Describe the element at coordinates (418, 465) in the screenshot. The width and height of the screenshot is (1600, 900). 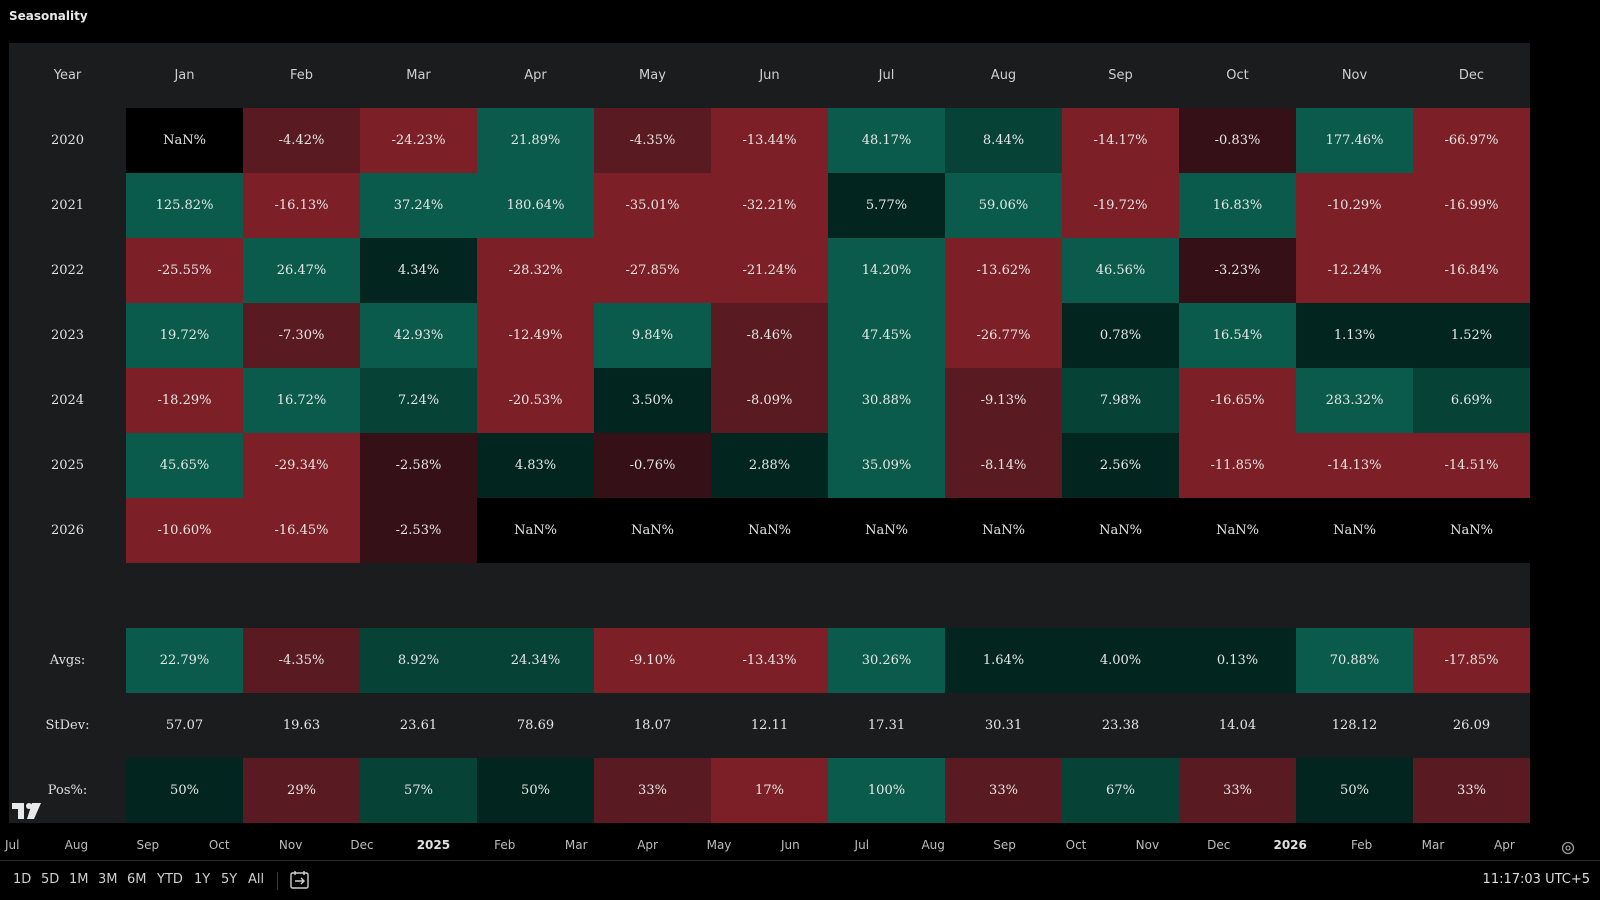
I see `heatmap-cell: -2.58%` at that location.